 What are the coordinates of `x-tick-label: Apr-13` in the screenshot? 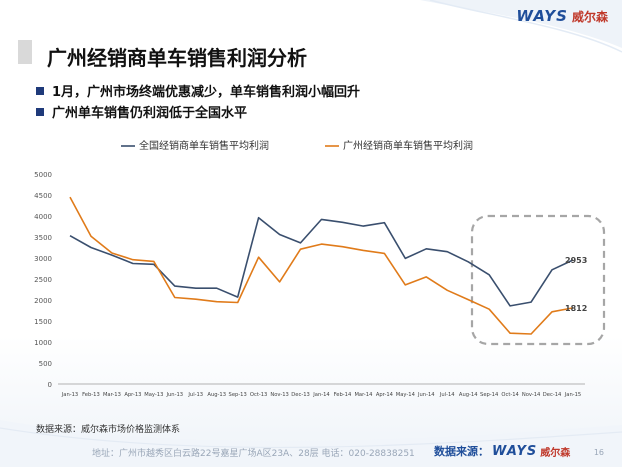 It's located at (132, 395).